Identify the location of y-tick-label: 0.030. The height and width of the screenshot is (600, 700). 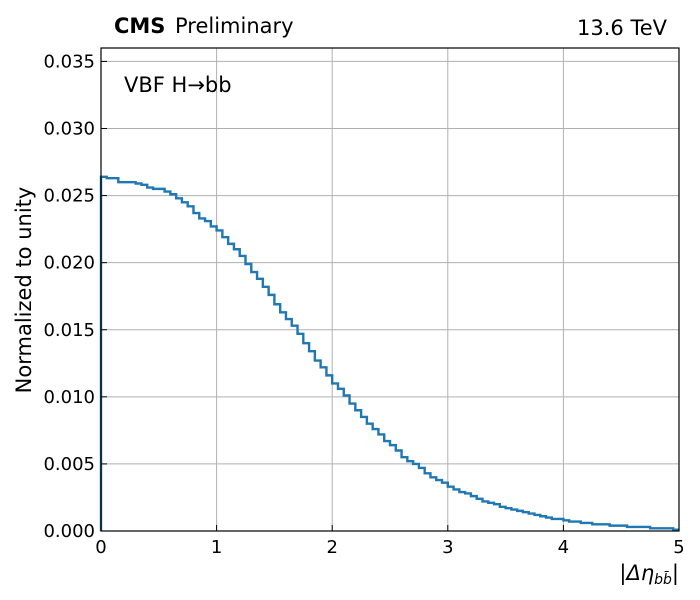
(69, 129).